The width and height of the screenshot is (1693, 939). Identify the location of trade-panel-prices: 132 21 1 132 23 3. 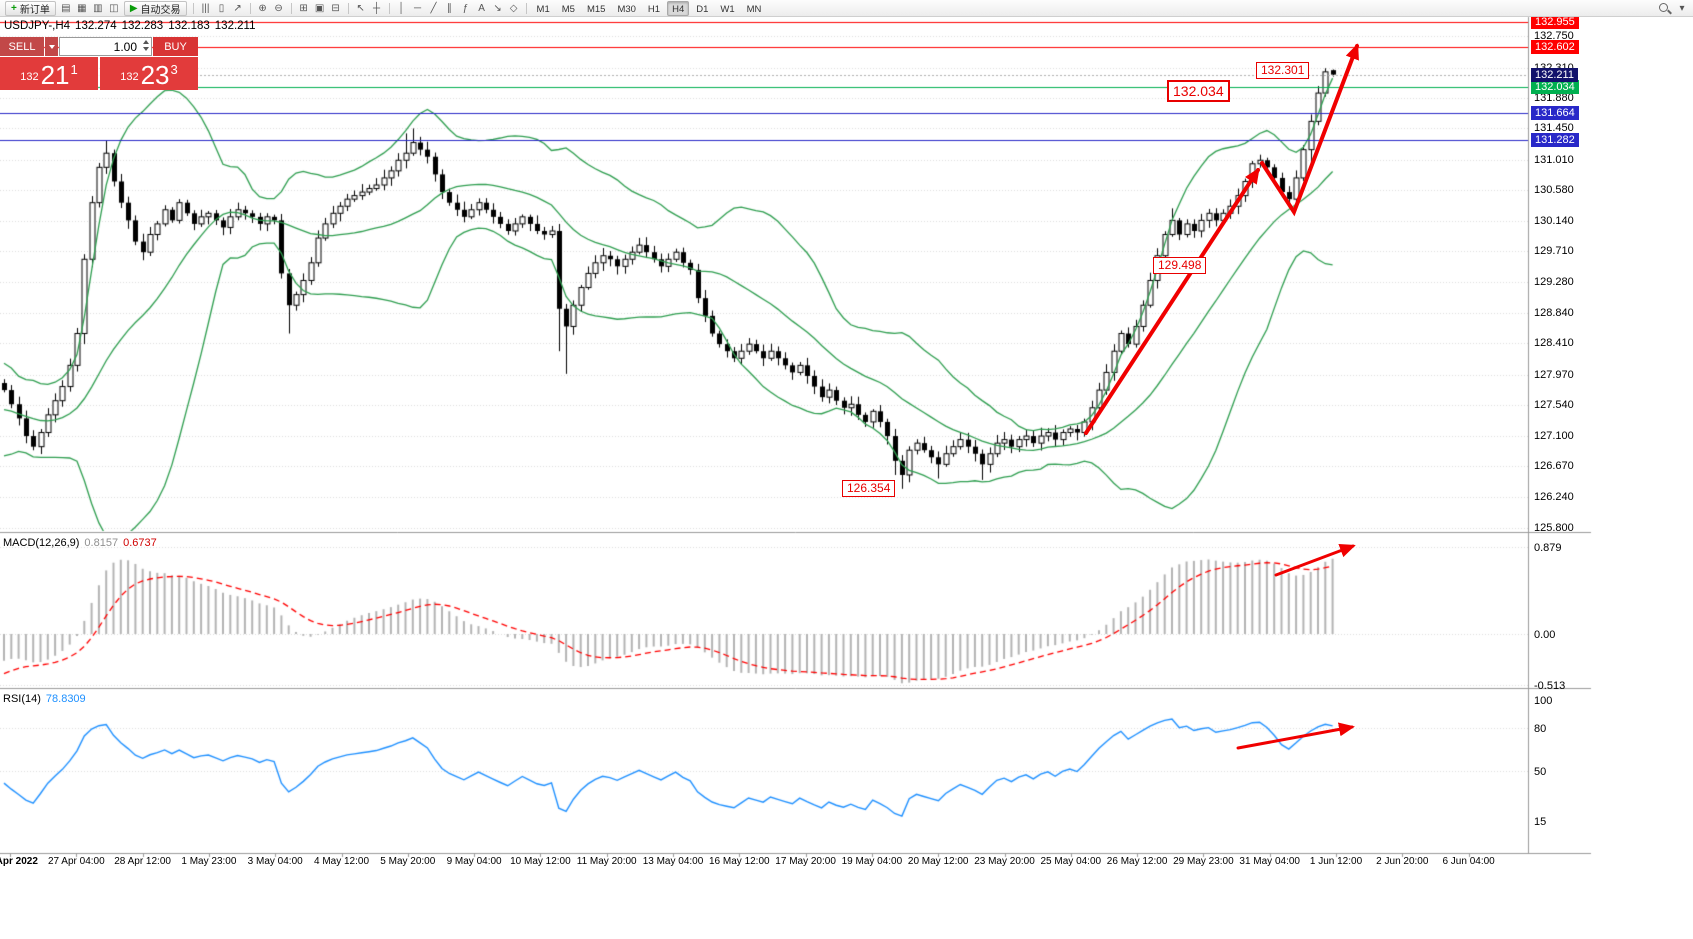
(99, 73).